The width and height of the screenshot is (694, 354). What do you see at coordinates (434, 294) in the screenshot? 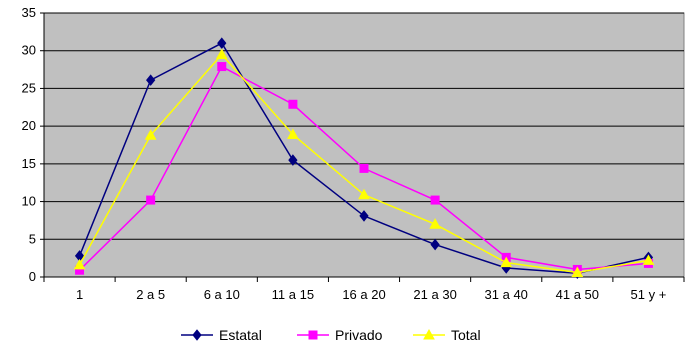
I see `x-tick-label: 21 a 30` at bounding box center [434, 294].